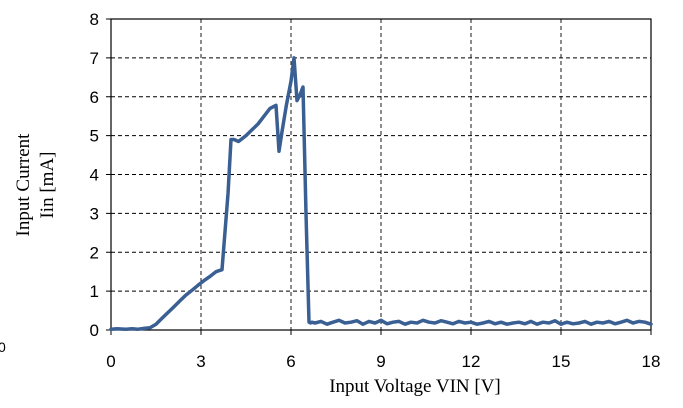  What do you see at coordinates (94, 252) in the screenshot?
I see `y-tick-label-2: 2` at bounding box center [94, 252].